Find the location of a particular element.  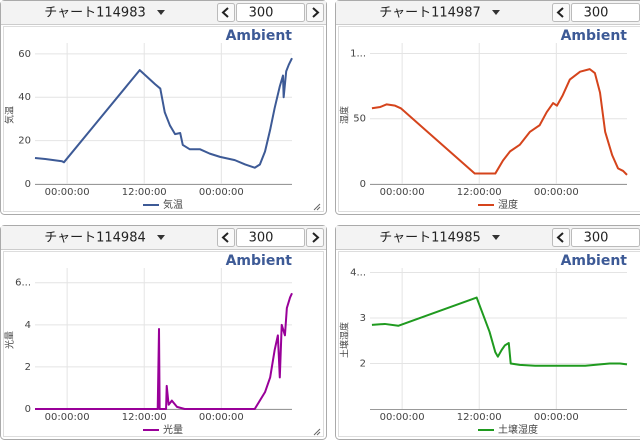

chart-selector: チャート114985 is located at coordinates (430, 238).